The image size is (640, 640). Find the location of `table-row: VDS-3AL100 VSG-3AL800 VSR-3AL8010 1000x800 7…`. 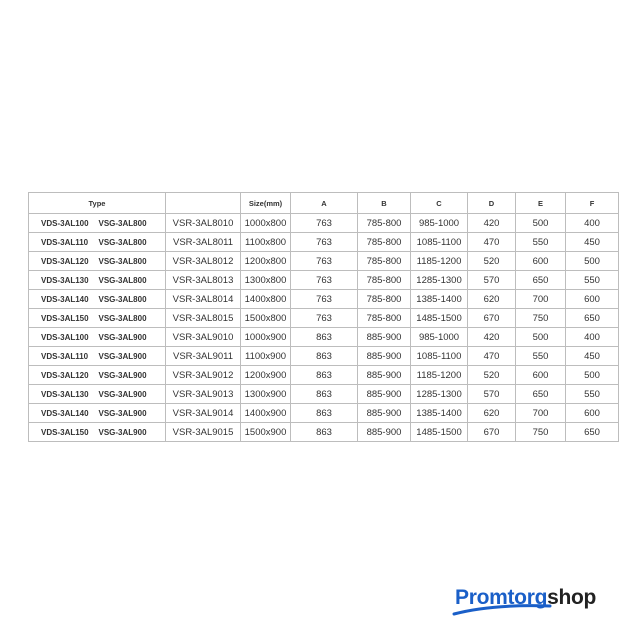

table-row: VDS-3AL100 VSG-3AL800 VSR-3AL8010 1000x800 7… is located at coordinates (324, 223).